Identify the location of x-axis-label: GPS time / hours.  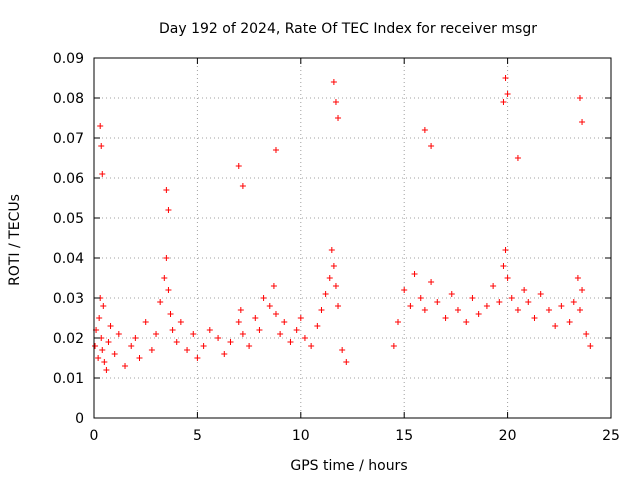
(348, 466).